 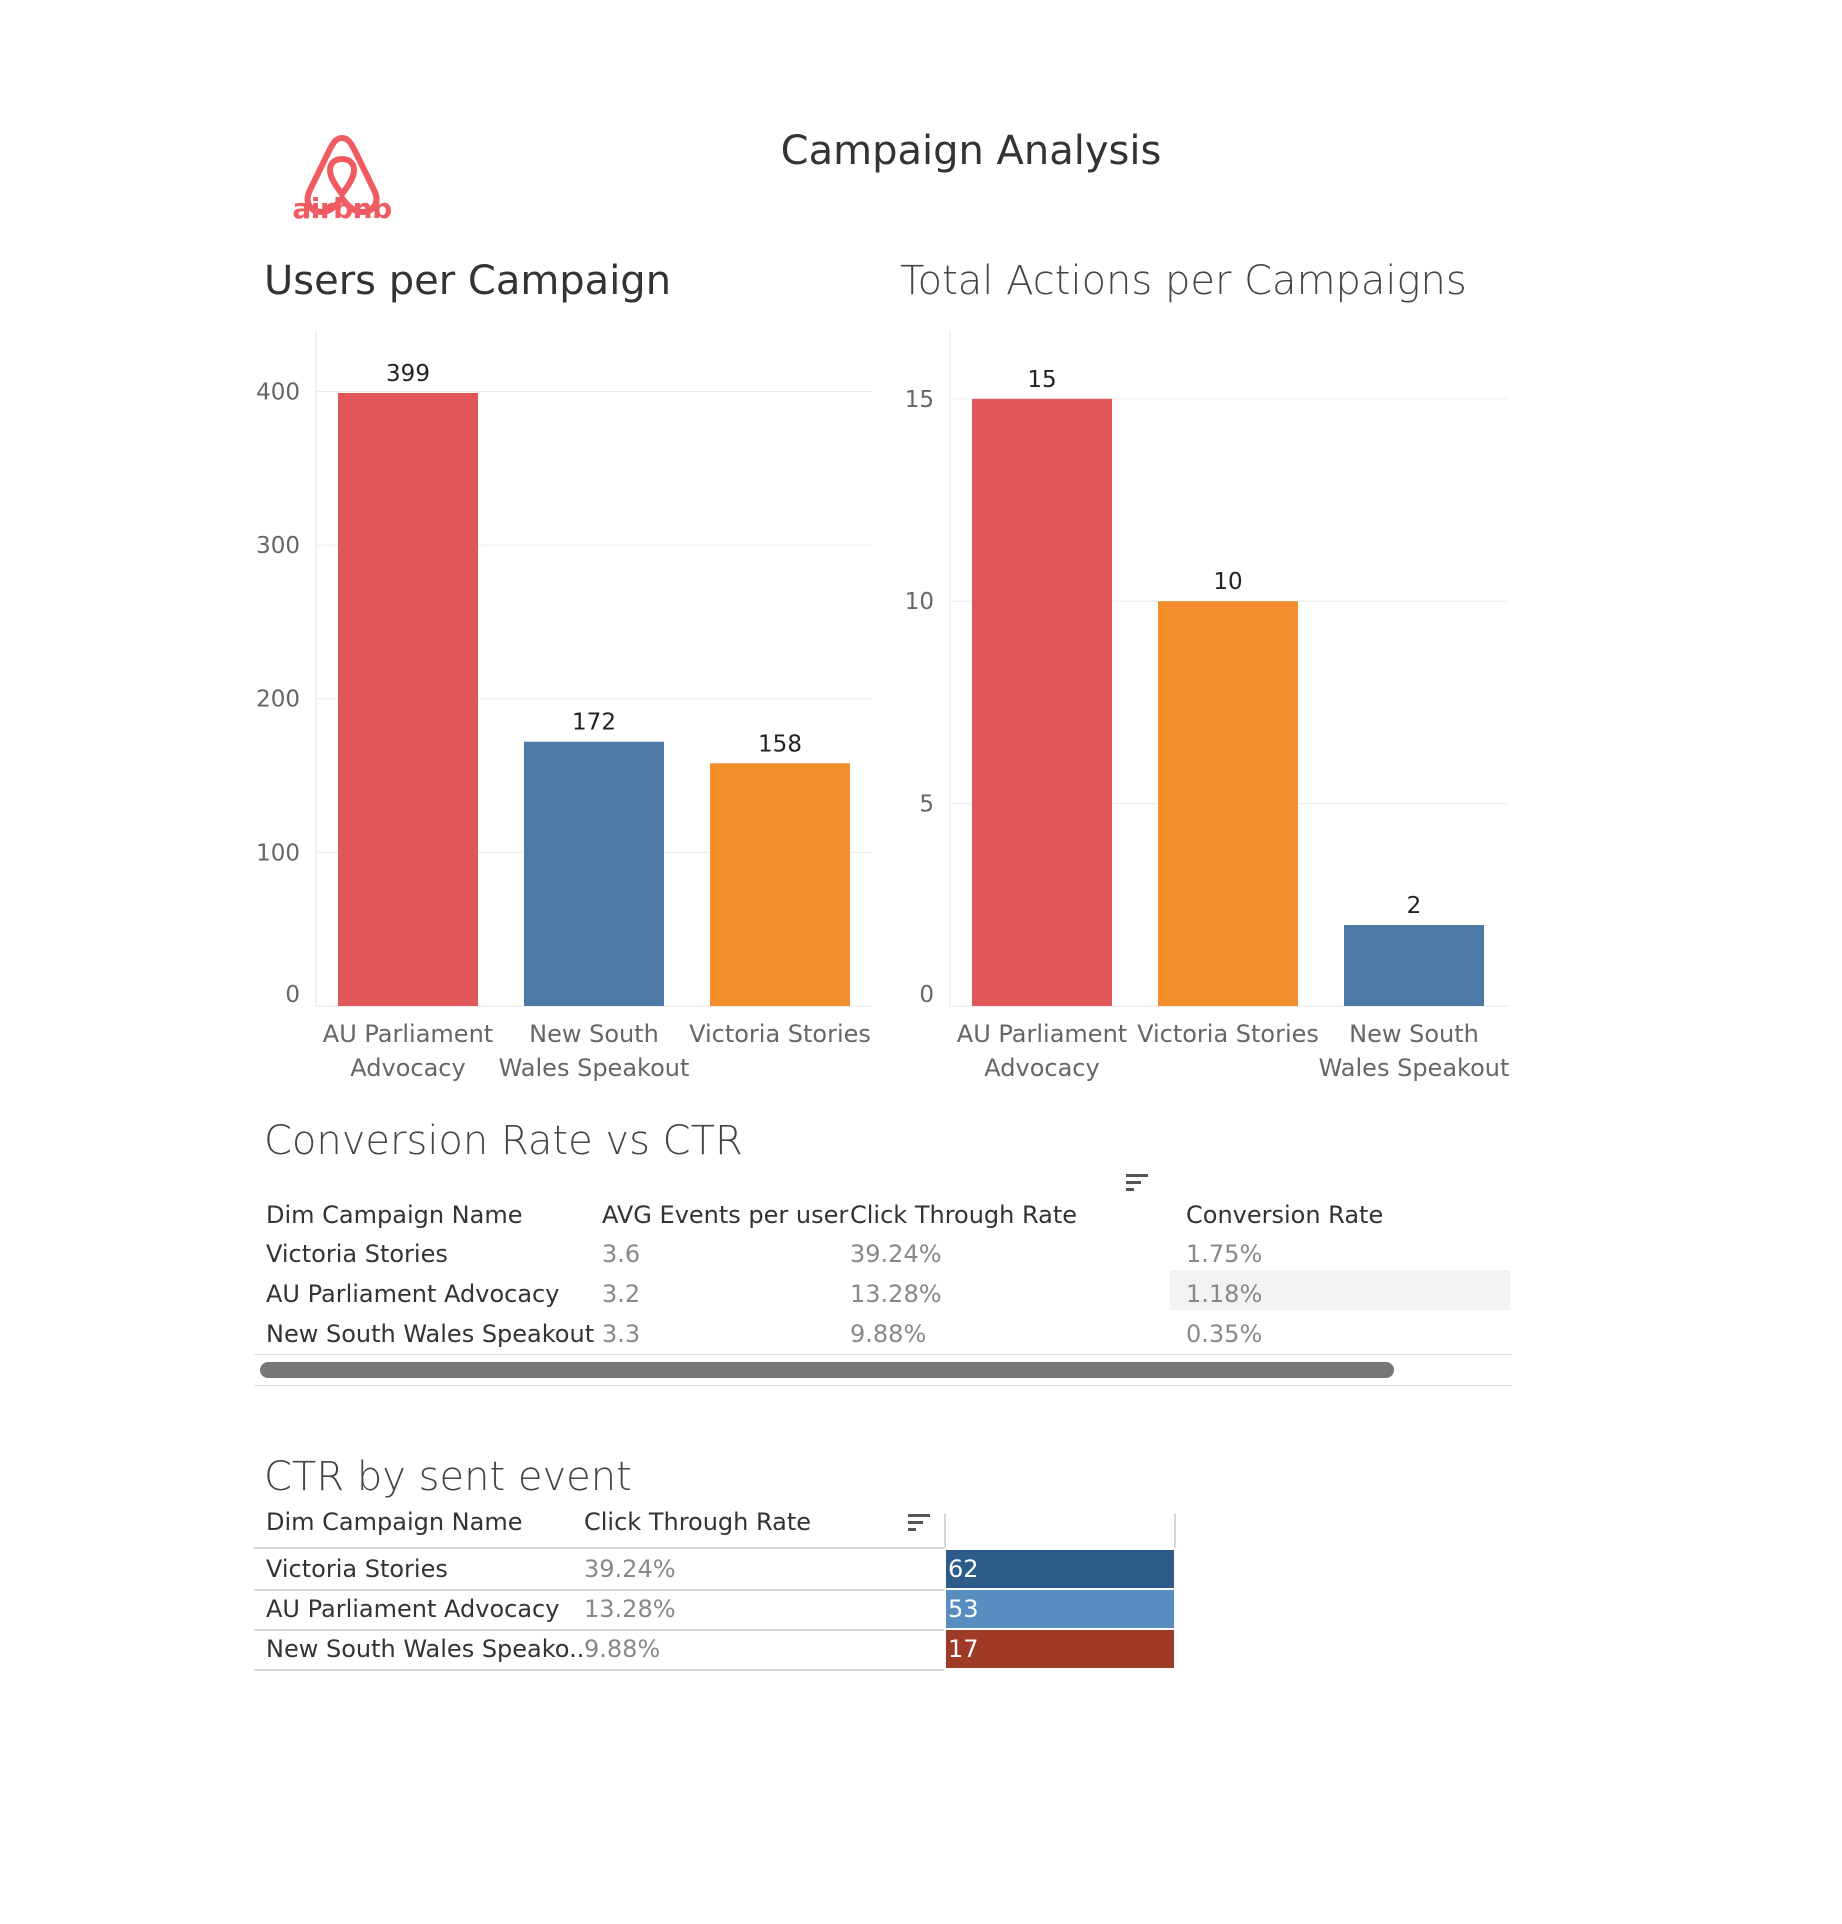 I want to click on conversion-value: 1.18%, so click(x=1224, y=1294).